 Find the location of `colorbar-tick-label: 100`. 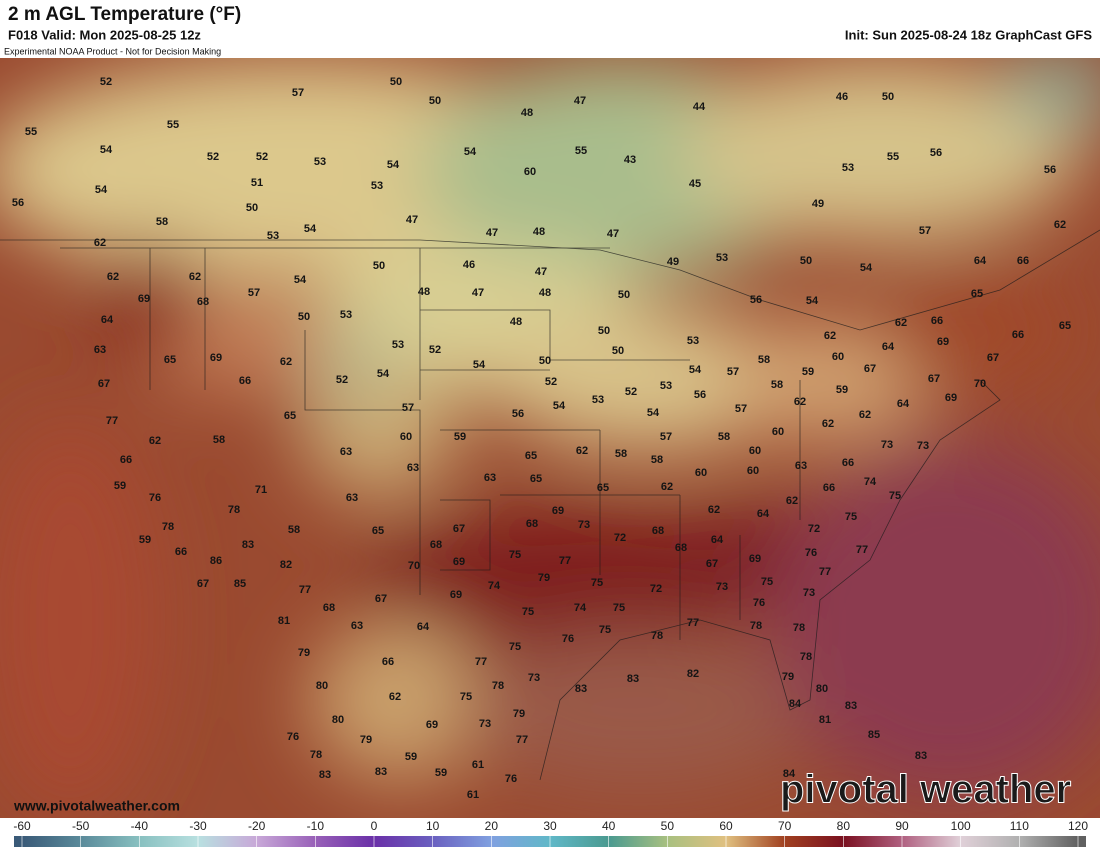

colorbar-tick-label: 100 is located at coordinates (961, 826).